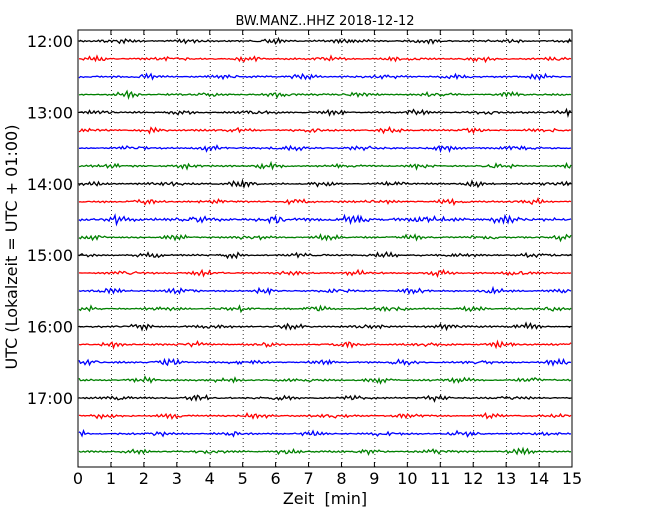  Describe the element at coordinates (308, 478) in the screenshot. I see `x-tick-label-7: 7` at that location.